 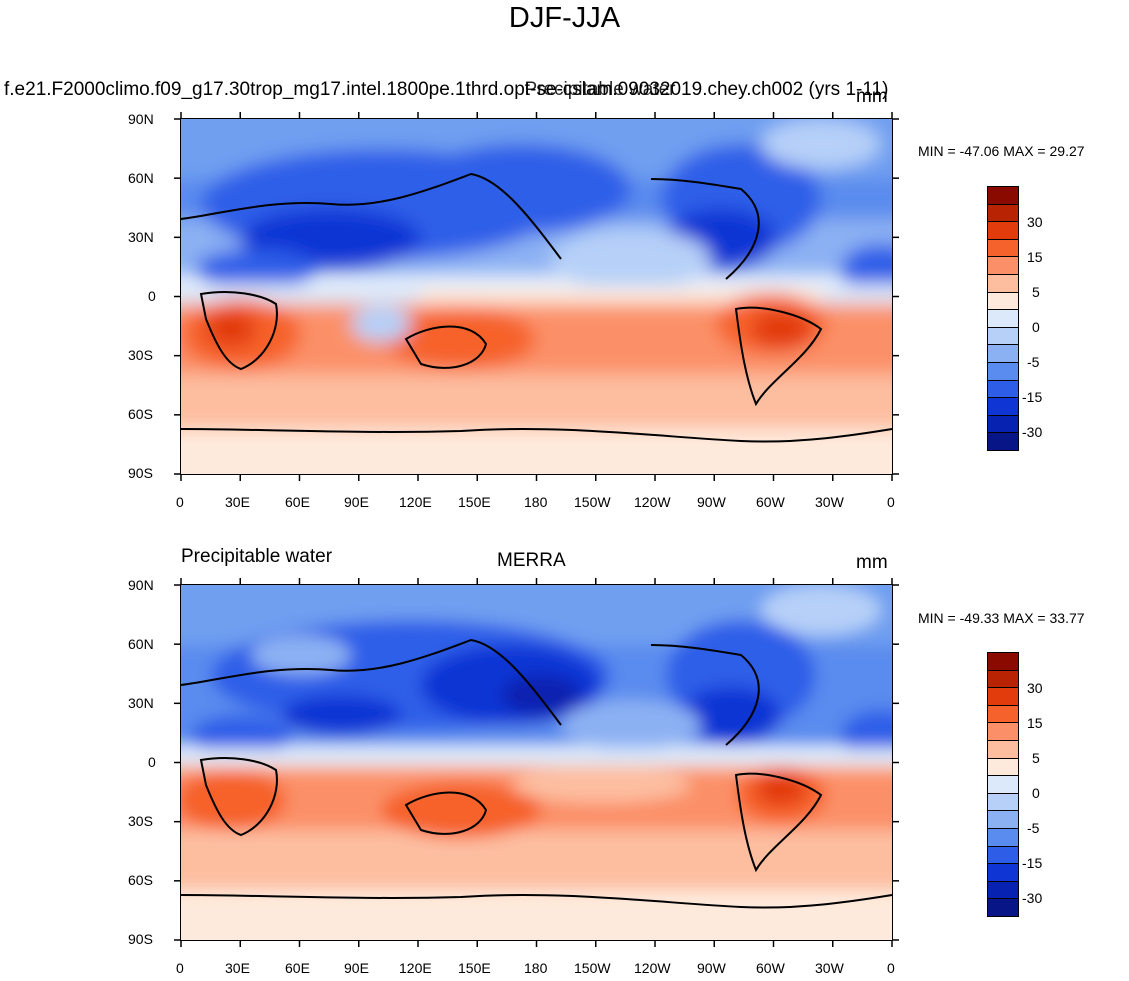 I want to click on panel1-colorbar-label: 0, so click(x=1036, y=327).